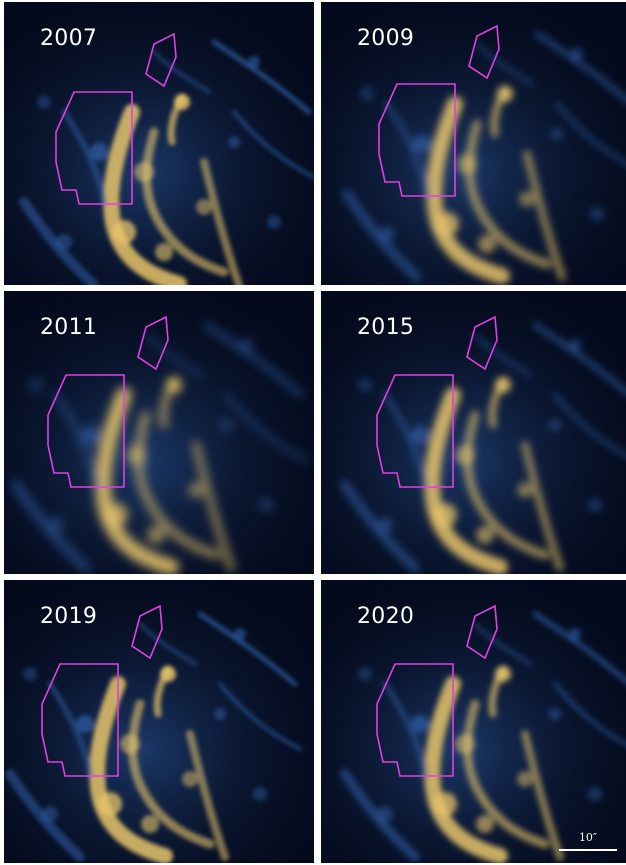 The height and width of the screenshot is (865, 626). I want to click on large-region-outline, so click(94, 148).